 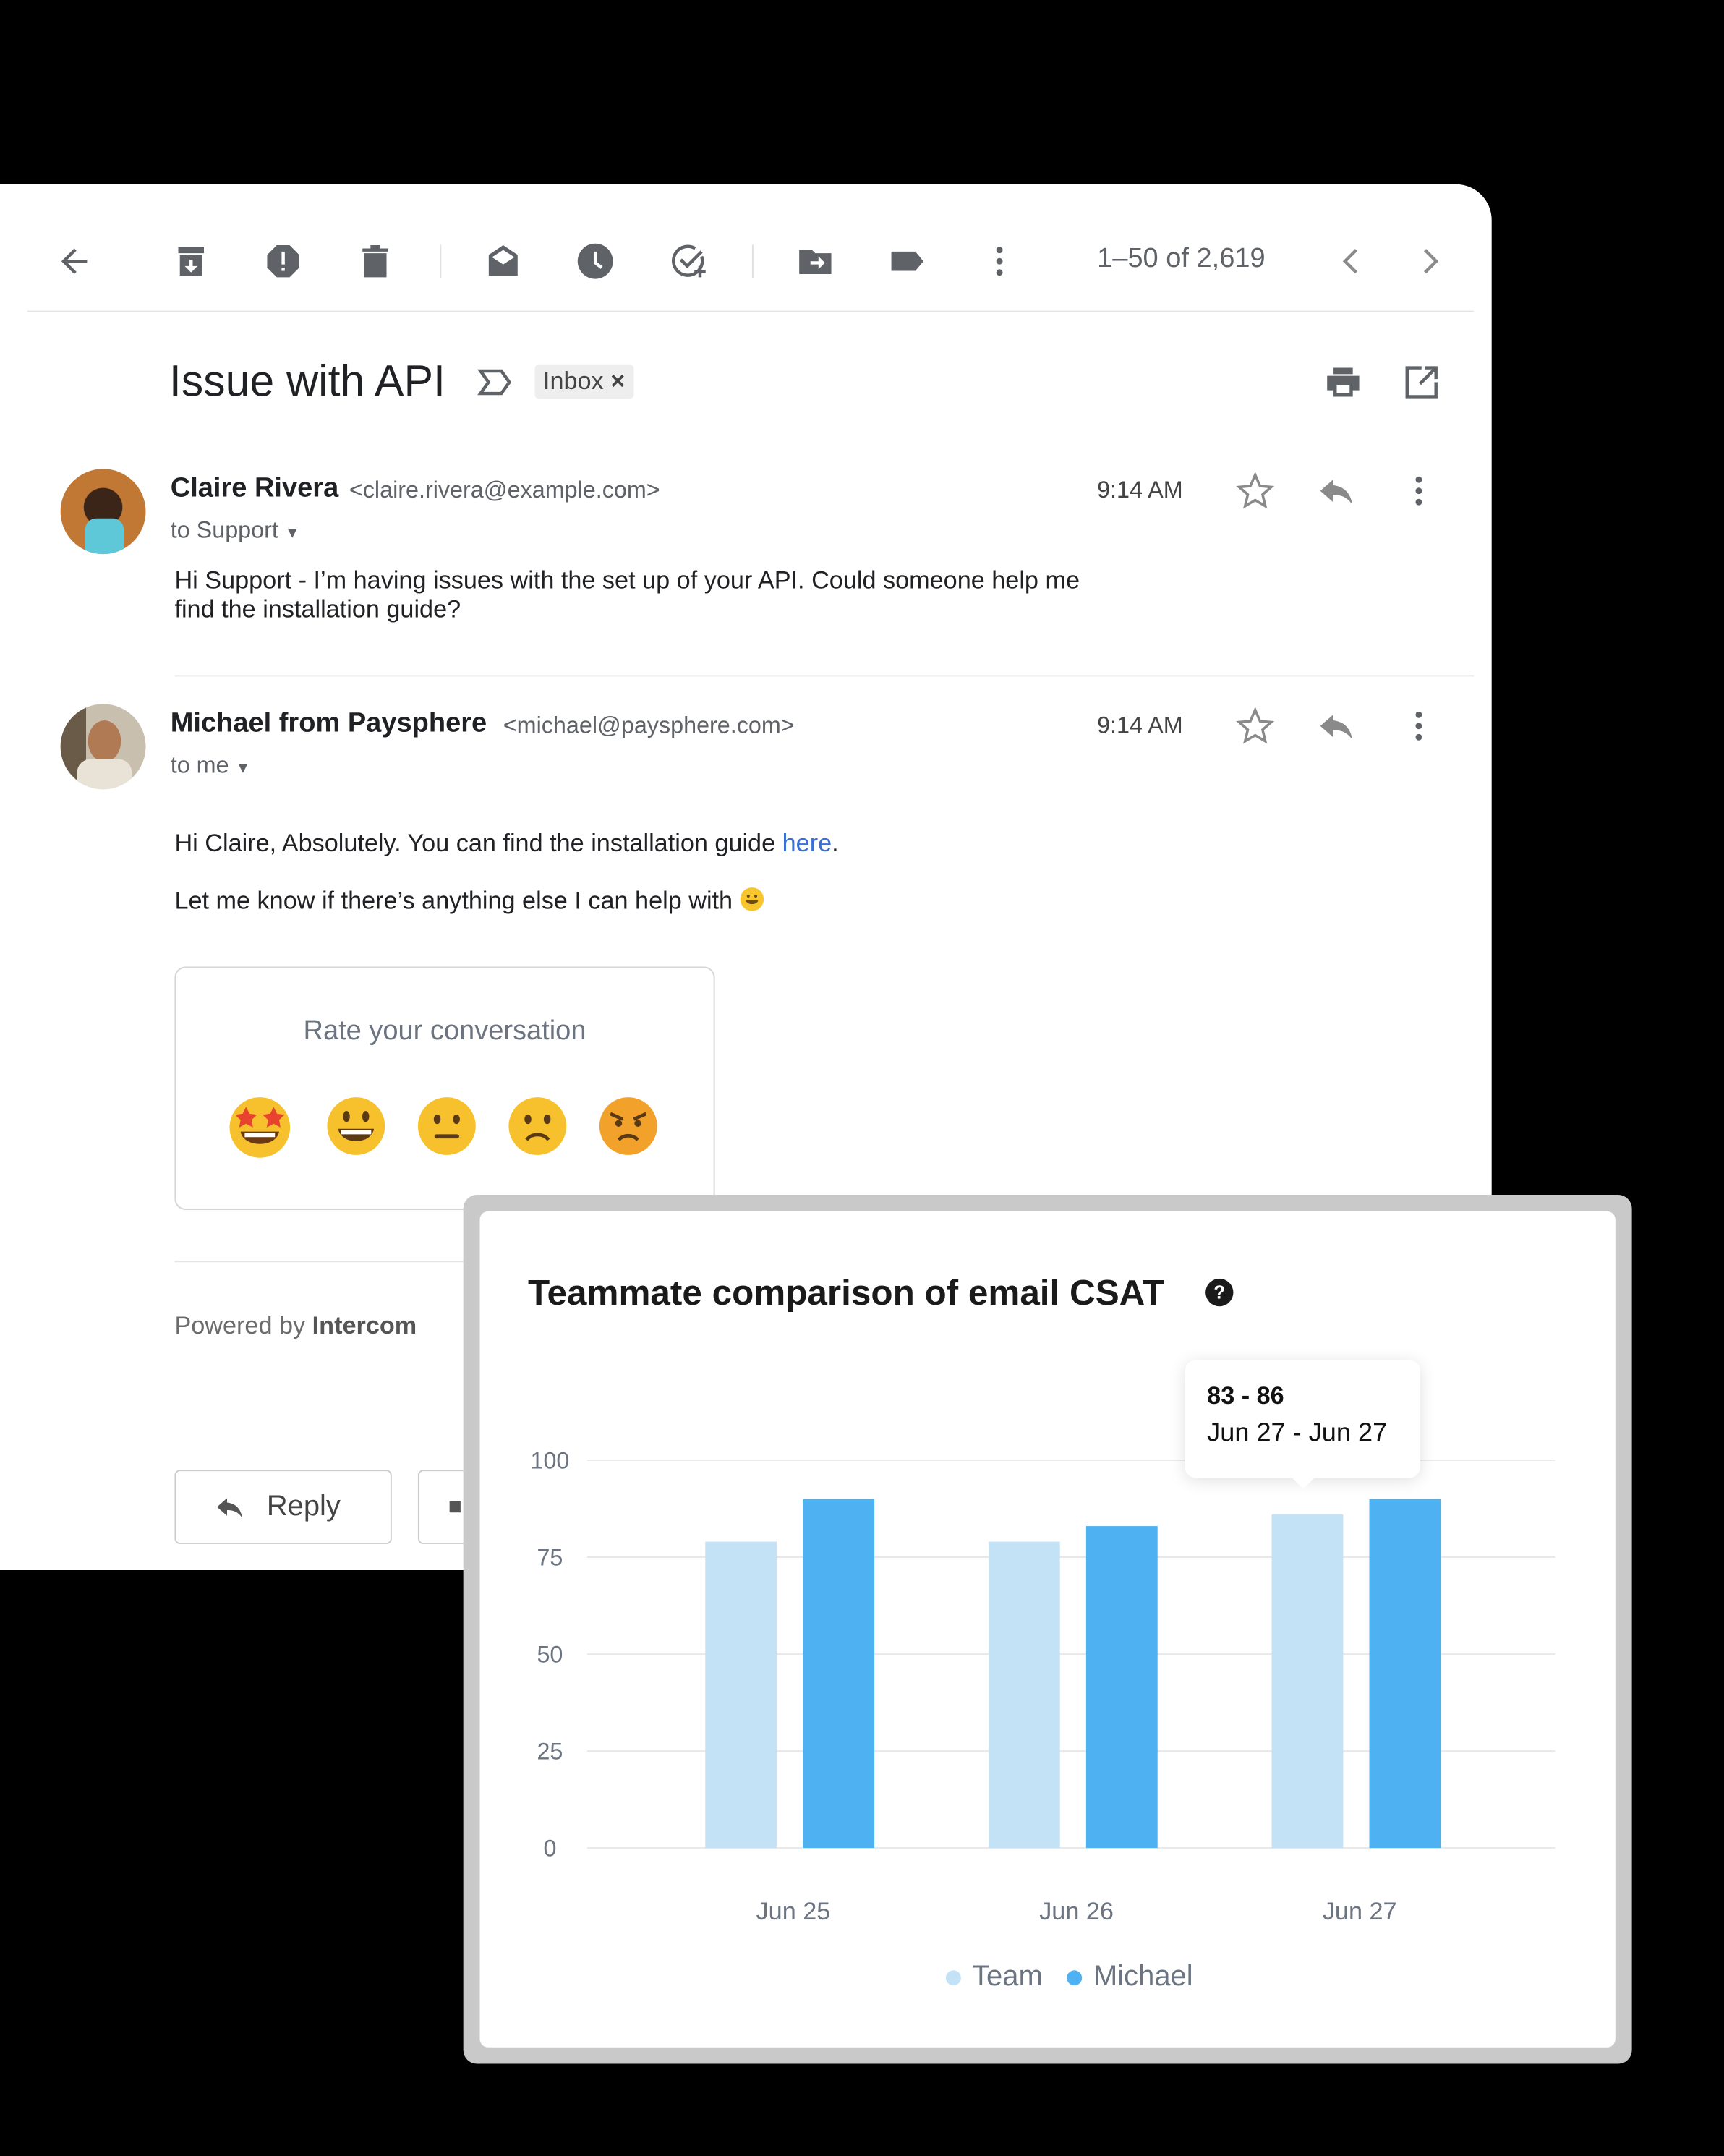 I want to click on chart-title: Teammate comparison of email CSAT, so click(x=846, y=1292).